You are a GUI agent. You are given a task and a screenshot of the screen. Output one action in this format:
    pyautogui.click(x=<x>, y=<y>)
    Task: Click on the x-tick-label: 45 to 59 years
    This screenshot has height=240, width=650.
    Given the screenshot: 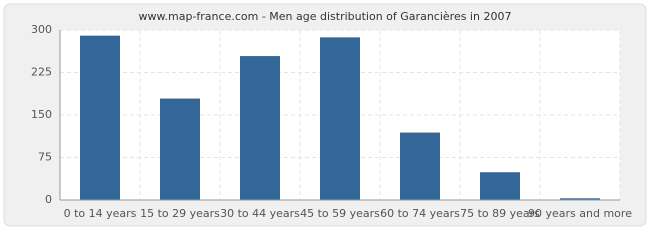 What is the action you would take?
    pyautogui.click(x=340, y=213)
    